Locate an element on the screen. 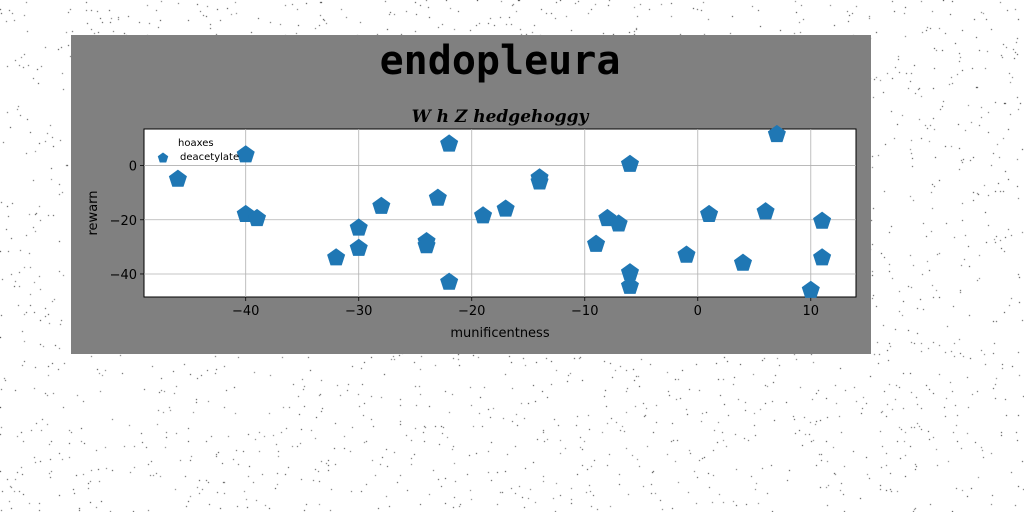  x-tick-label: 0 is located at coordinates (698, 311).